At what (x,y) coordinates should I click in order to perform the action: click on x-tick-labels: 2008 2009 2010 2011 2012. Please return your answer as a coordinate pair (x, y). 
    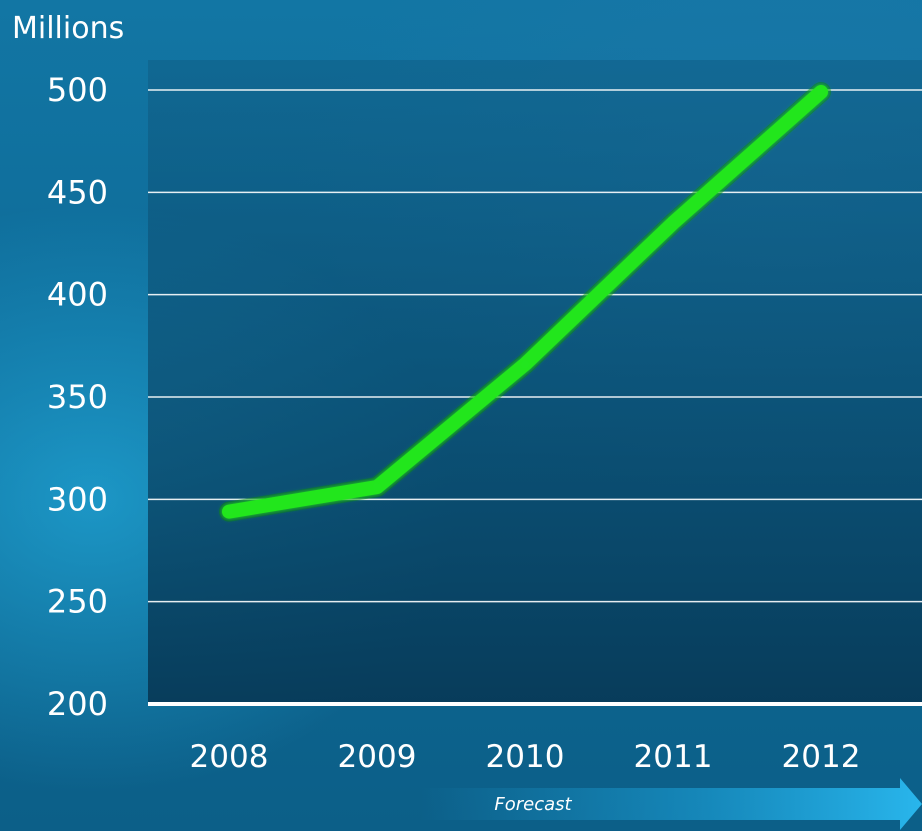
    Looking at the image, I should click on (525, 757).